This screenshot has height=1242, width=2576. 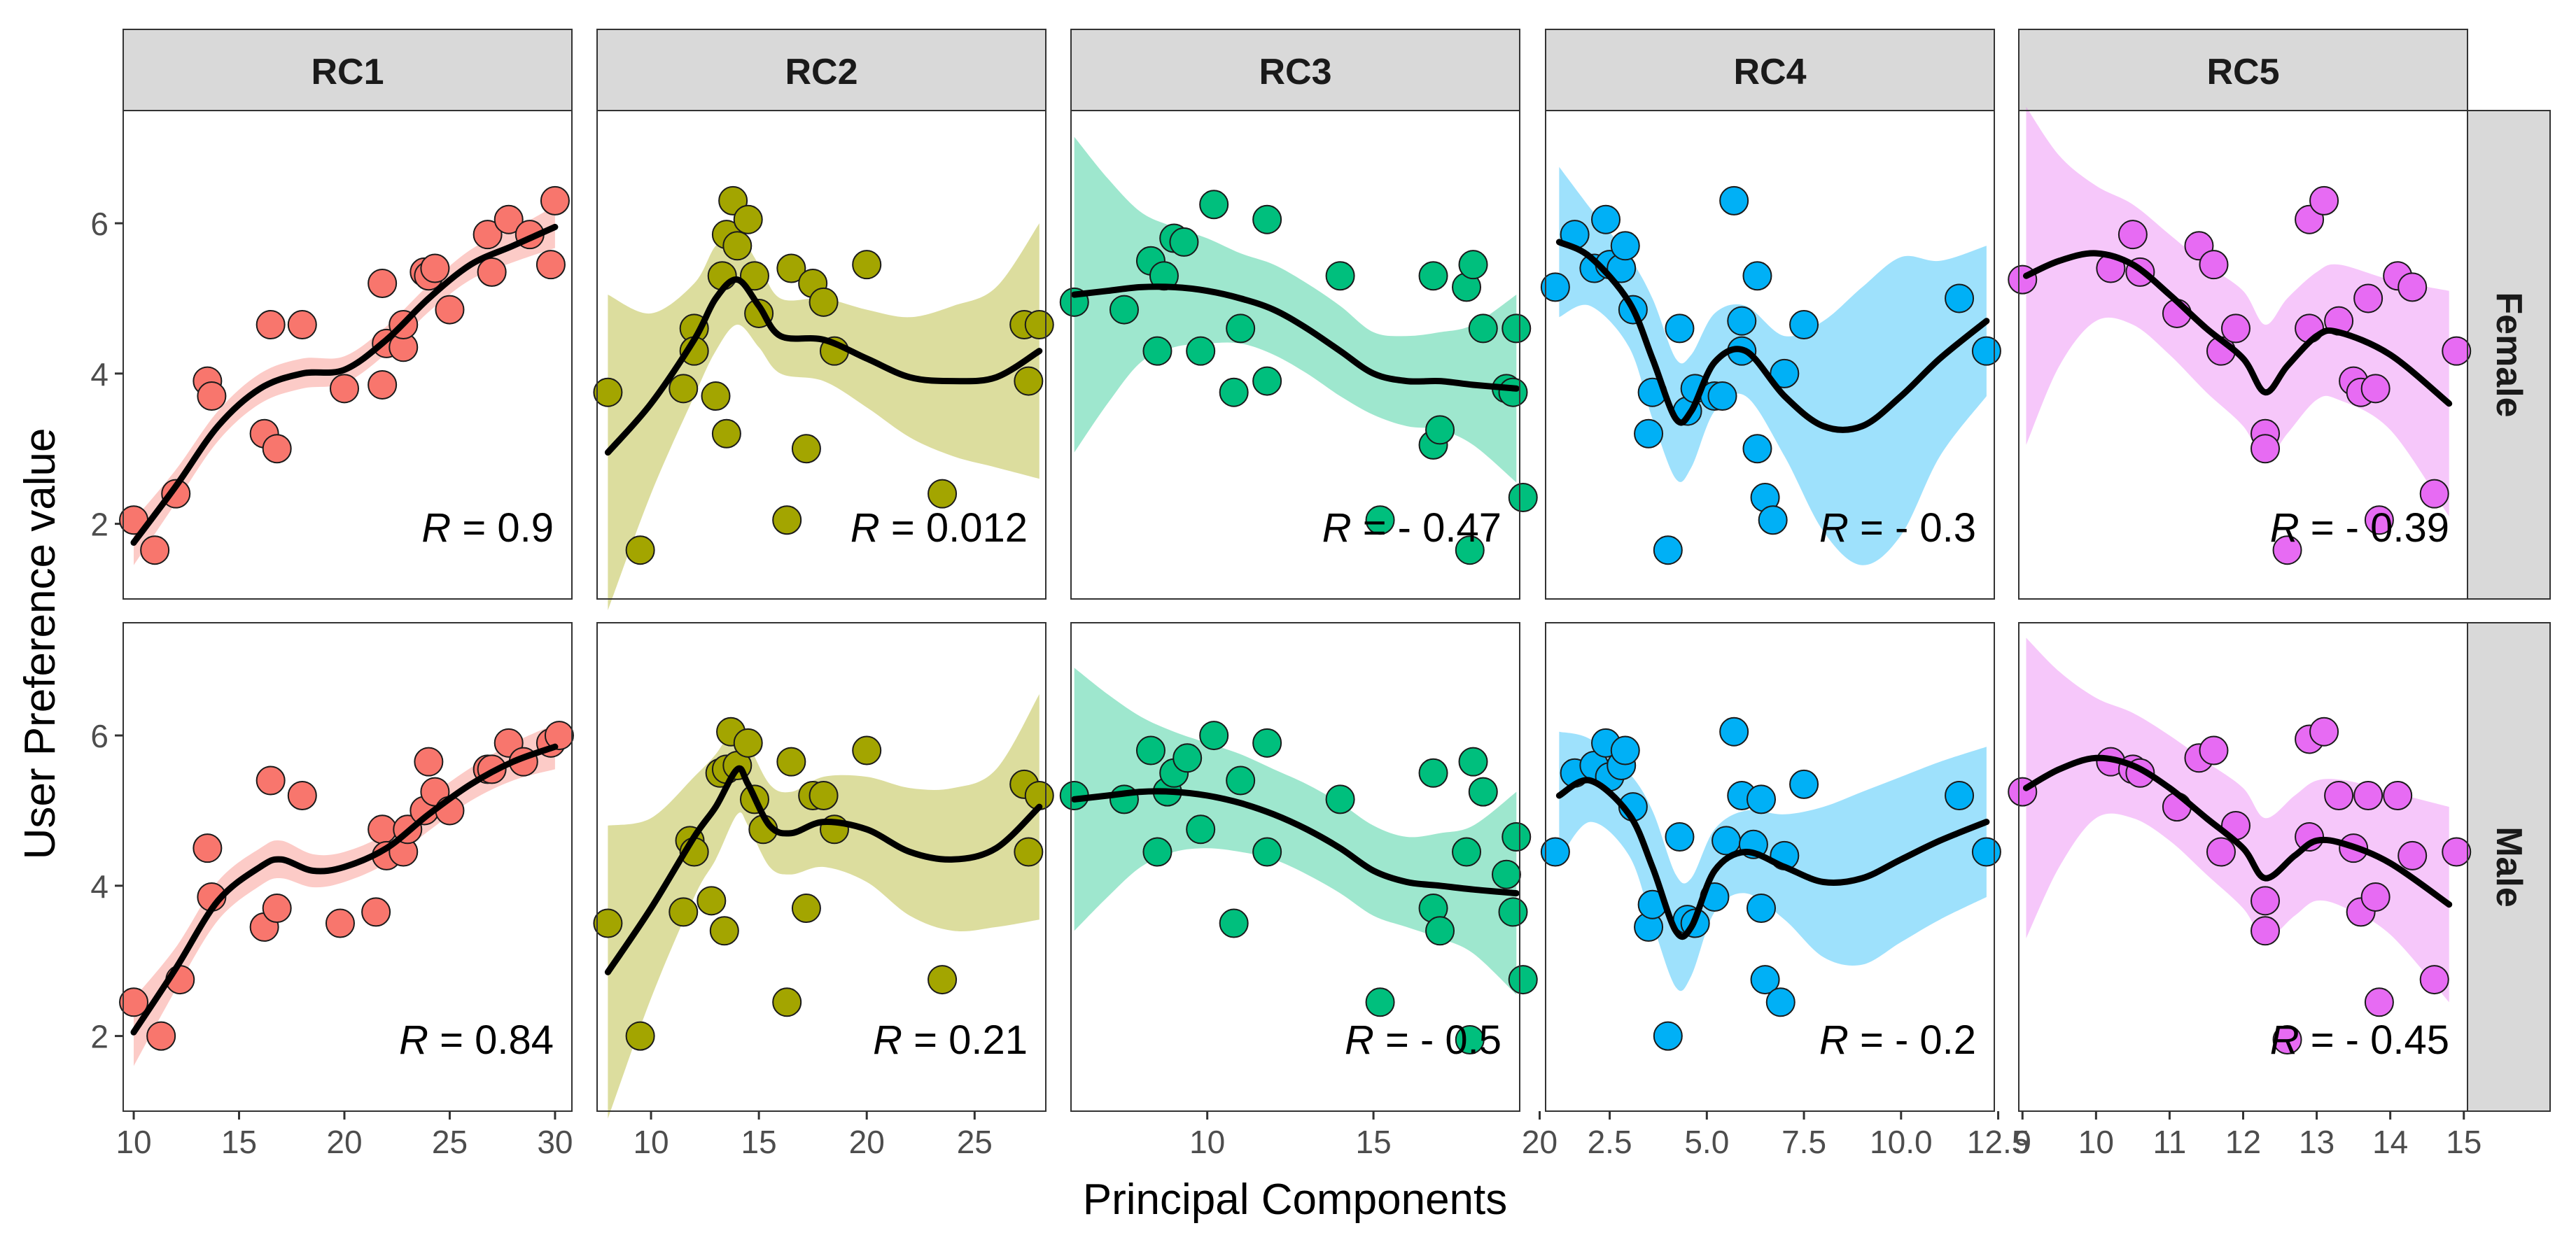 What do you see at coordinates (347, 70) in the screenshot?
I see `facet-strip-rc1` at bounding box center [347, 70].